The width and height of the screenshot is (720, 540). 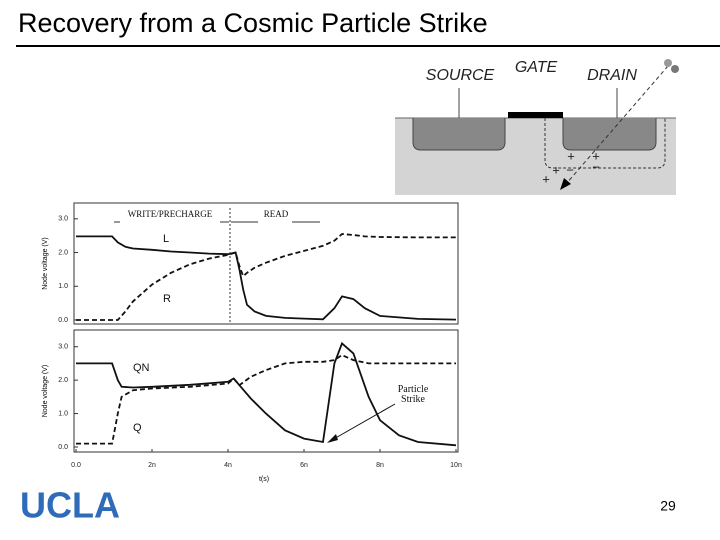 I want to click on x-tick-label: 4n, so click(x=228, y=465).